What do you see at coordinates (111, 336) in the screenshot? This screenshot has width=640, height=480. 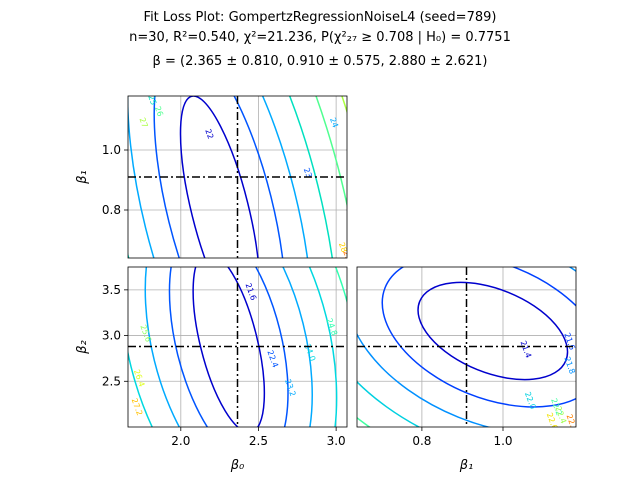 I see `y-tick-label: 3.0` at bounding box center [111, 336].